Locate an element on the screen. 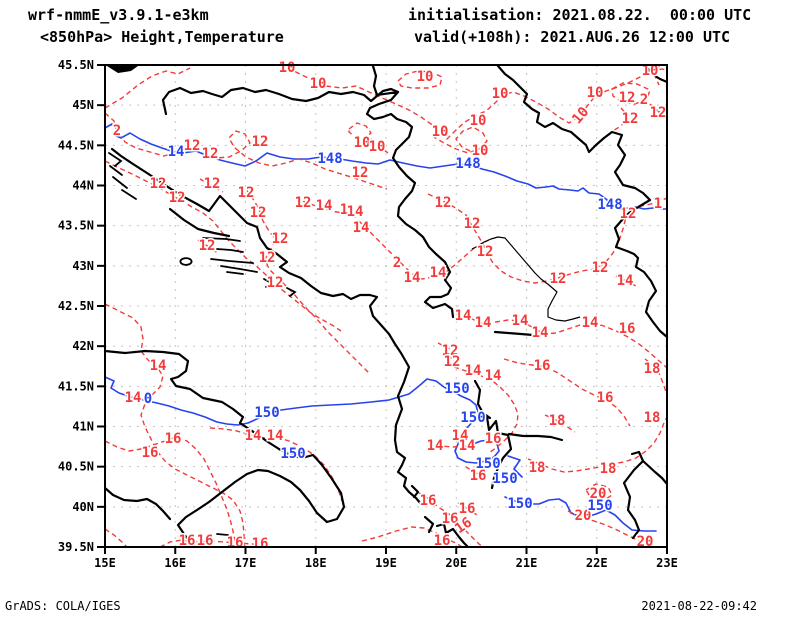 This screenshot has height=618, width=800. y-tick-label: 45N is located at coordinates (83, 105).